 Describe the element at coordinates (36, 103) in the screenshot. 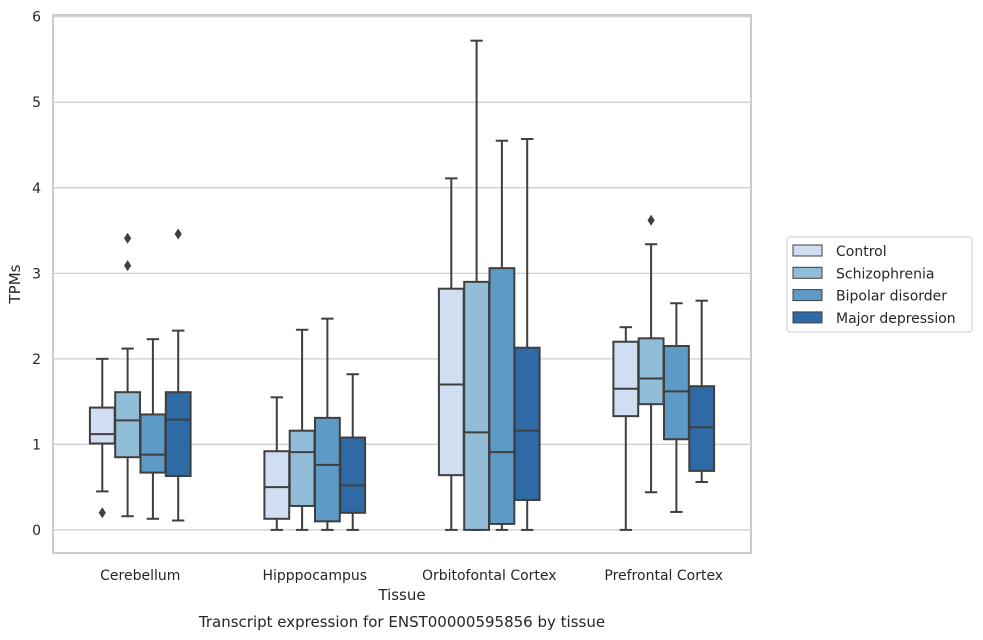

I see `y-tick-label: 5` at that location.